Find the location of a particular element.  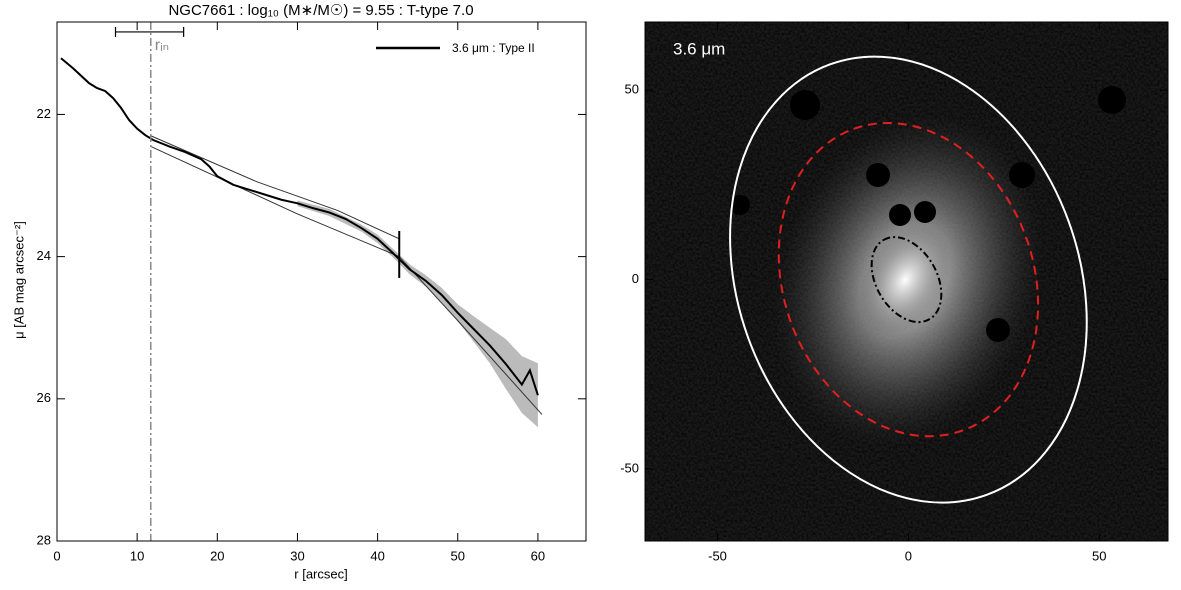

y-tick-label: -50 is located at coordinates (629, 467).